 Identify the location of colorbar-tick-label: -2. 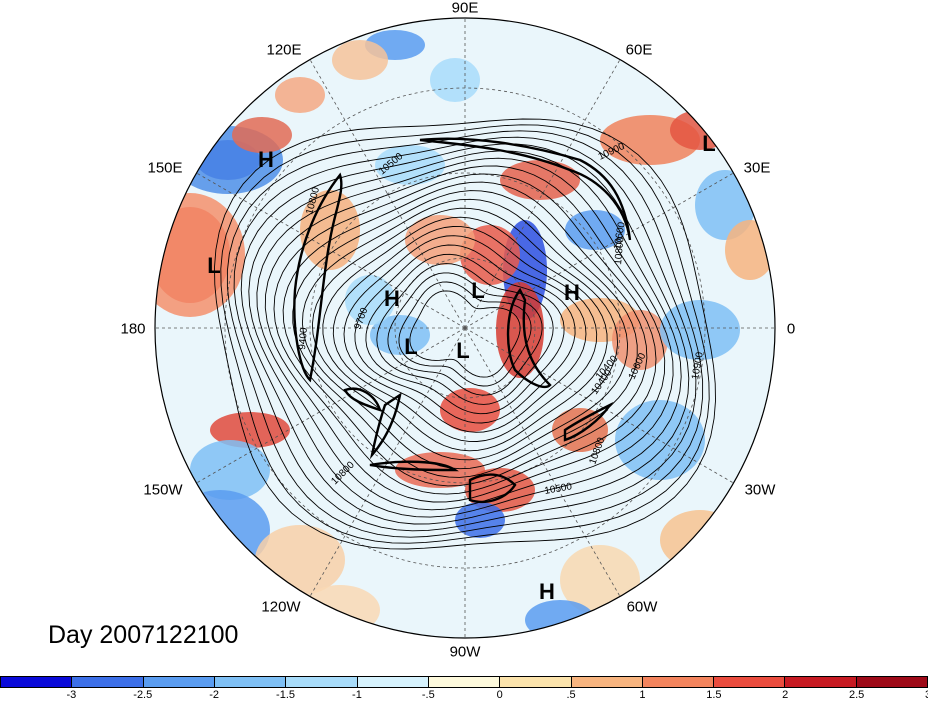
(214, 695).